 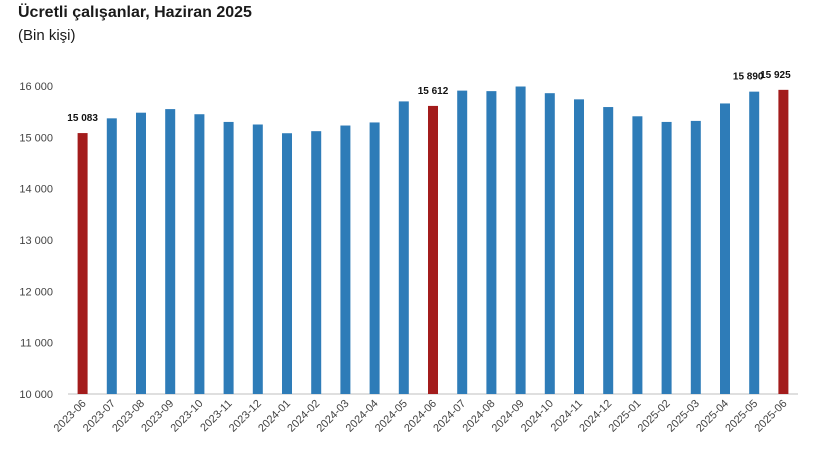 What do you see at coordinates (82, 118) in the screenshot?
I see `data-label: 15 083` at bounding box center [82, 118].